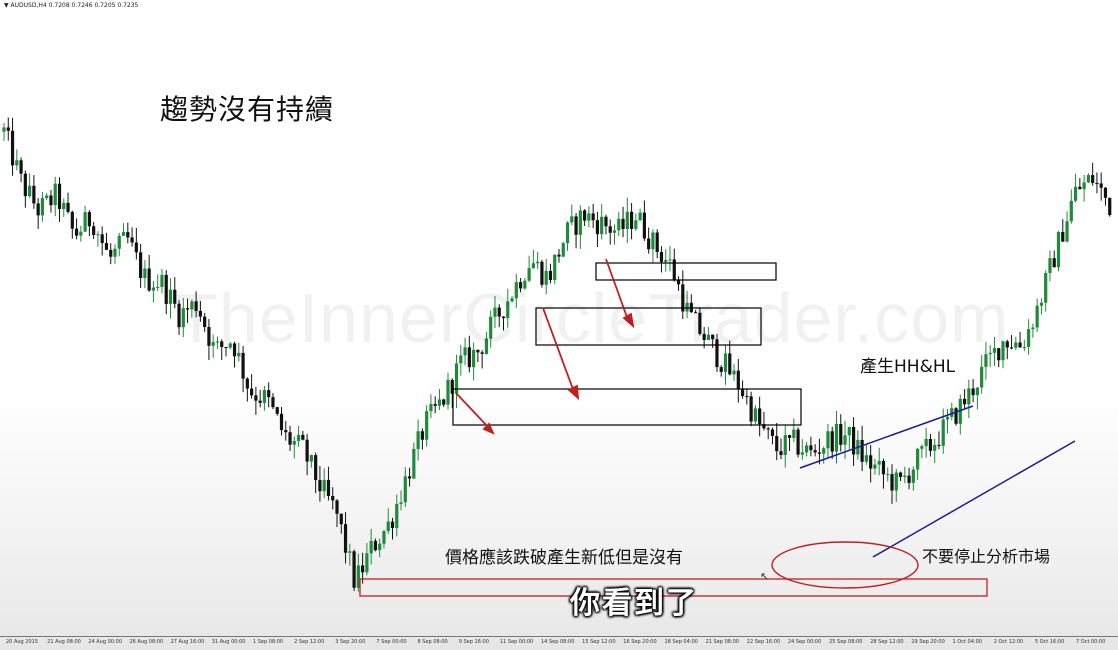 This screenshot has width=1118, height=650. I want to click on x-tick-label: 2 Oct 12:00, so click(1008, 642).